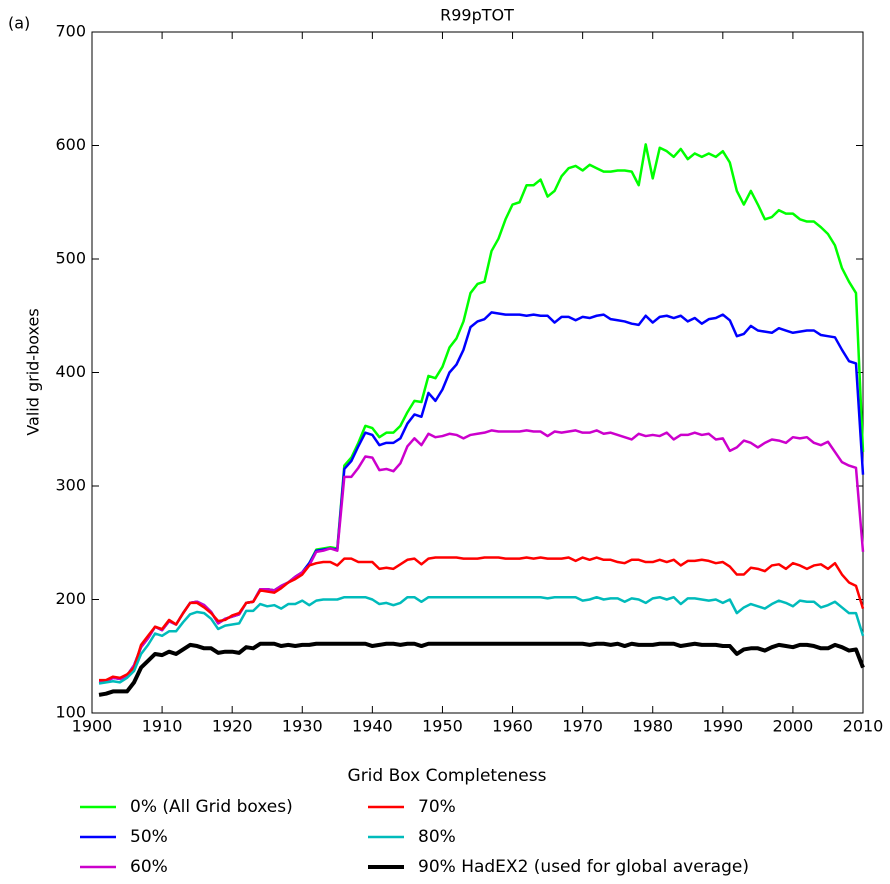 The image size is (890, 884). Describe the element at coordinates (70, 258) in the screenshot. I see `y-tick-label: 500` at that location.